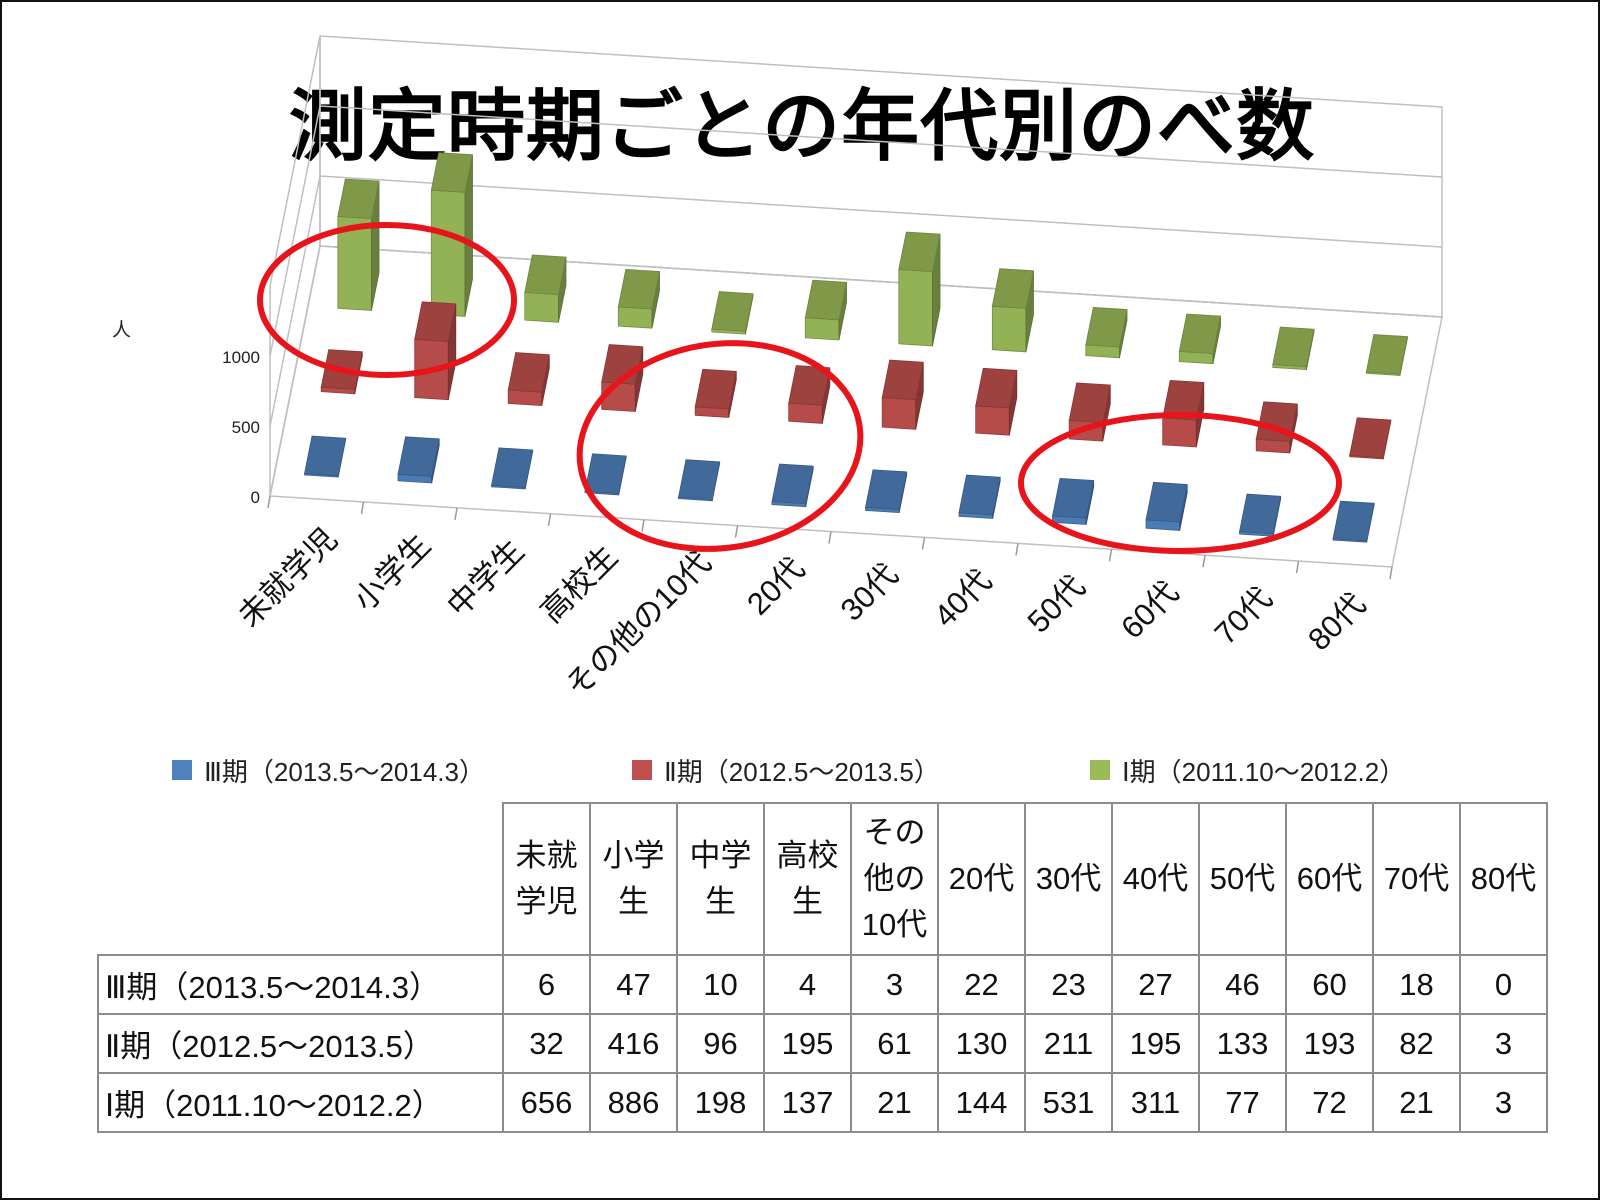  What do you see at coordinates (1264, 771) in the screenshot?
I see `legend-label-phase1: Ⅰ期（2011.10～2012.2）` at bounding box center [1264, 771].